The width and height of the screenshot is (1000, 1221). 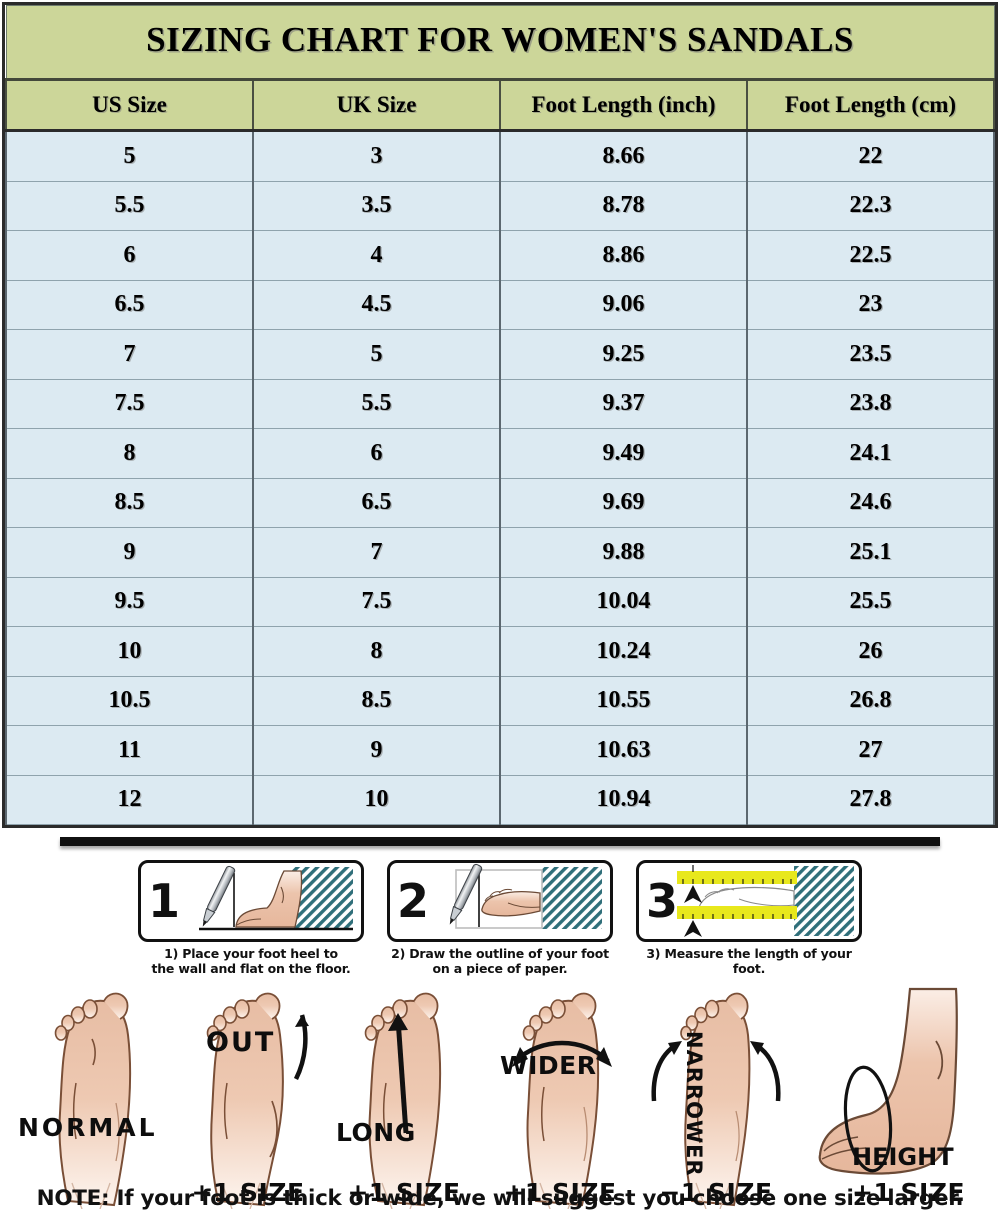 What do you see at coordinates (376, 1132) in the screenshot?
I see `foot-label-long: LONG` at bounding box center [376, 1132].